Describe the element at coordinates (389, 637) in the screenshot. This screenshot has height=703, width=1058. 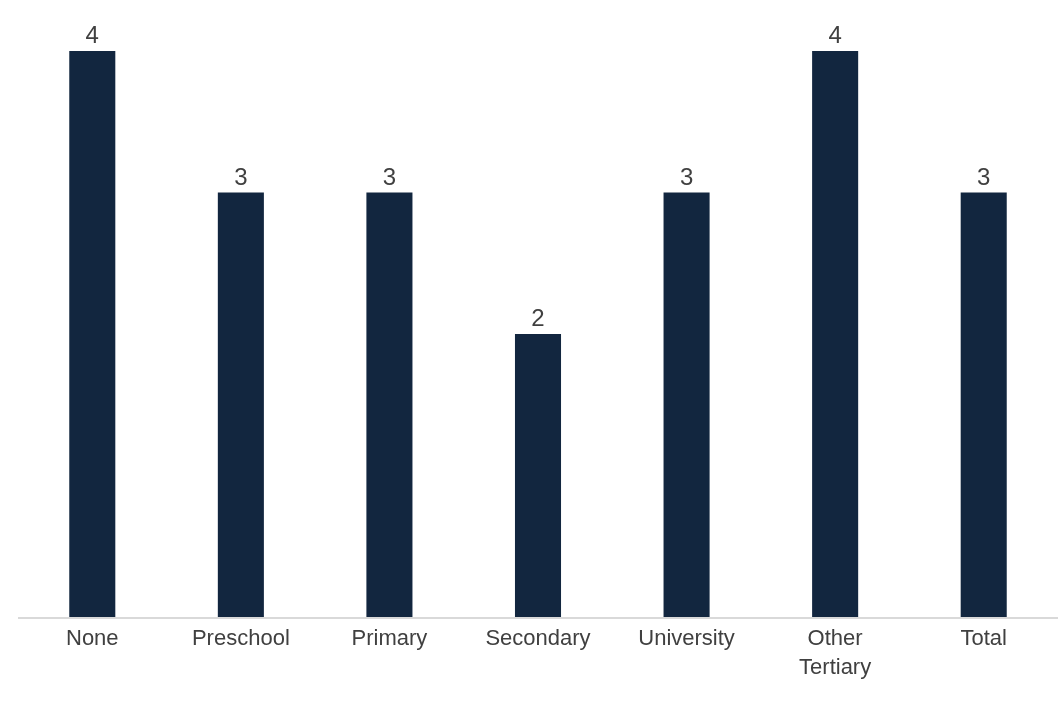
I see `x-tick-label: Primary` at that location.